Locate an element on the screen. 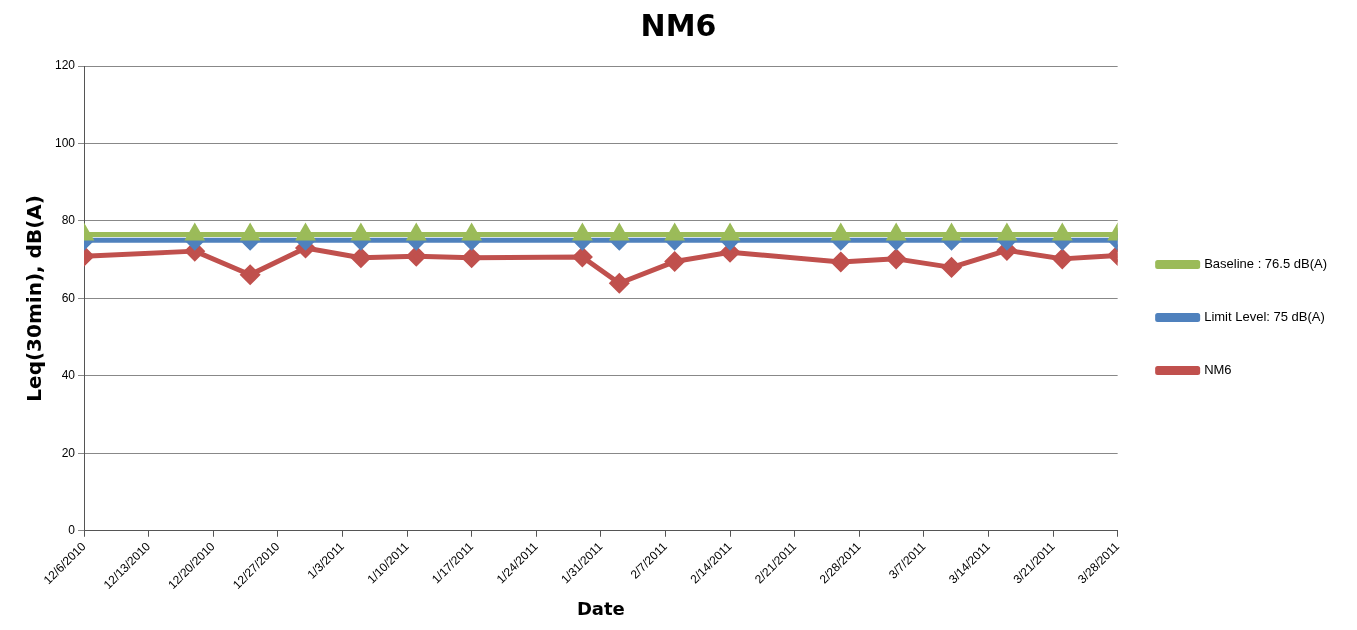 The image size is (1357, 630). chart-title: NM6 is located at coordinates (678, 25).